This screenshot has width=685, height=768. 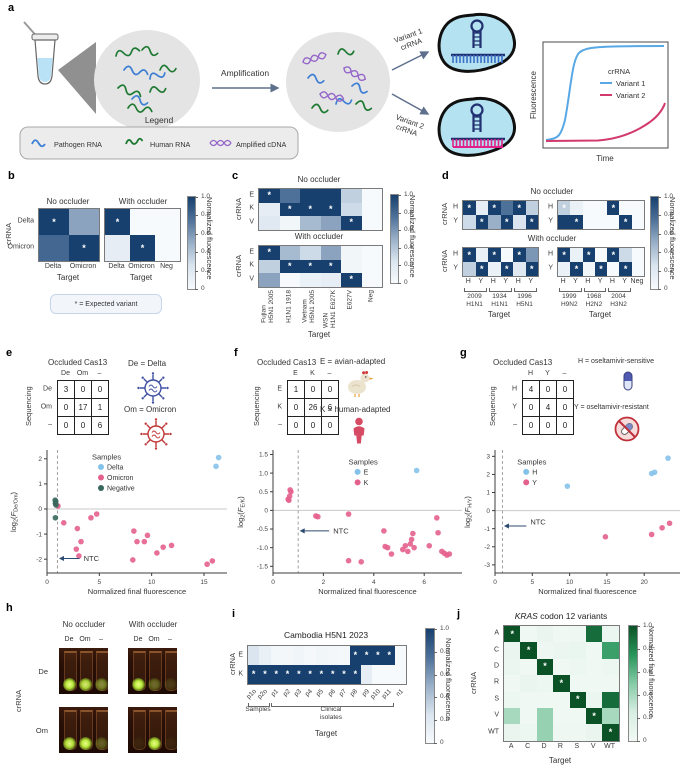 I want to click on y-tick-label: -2, so click(x=487, y=547).